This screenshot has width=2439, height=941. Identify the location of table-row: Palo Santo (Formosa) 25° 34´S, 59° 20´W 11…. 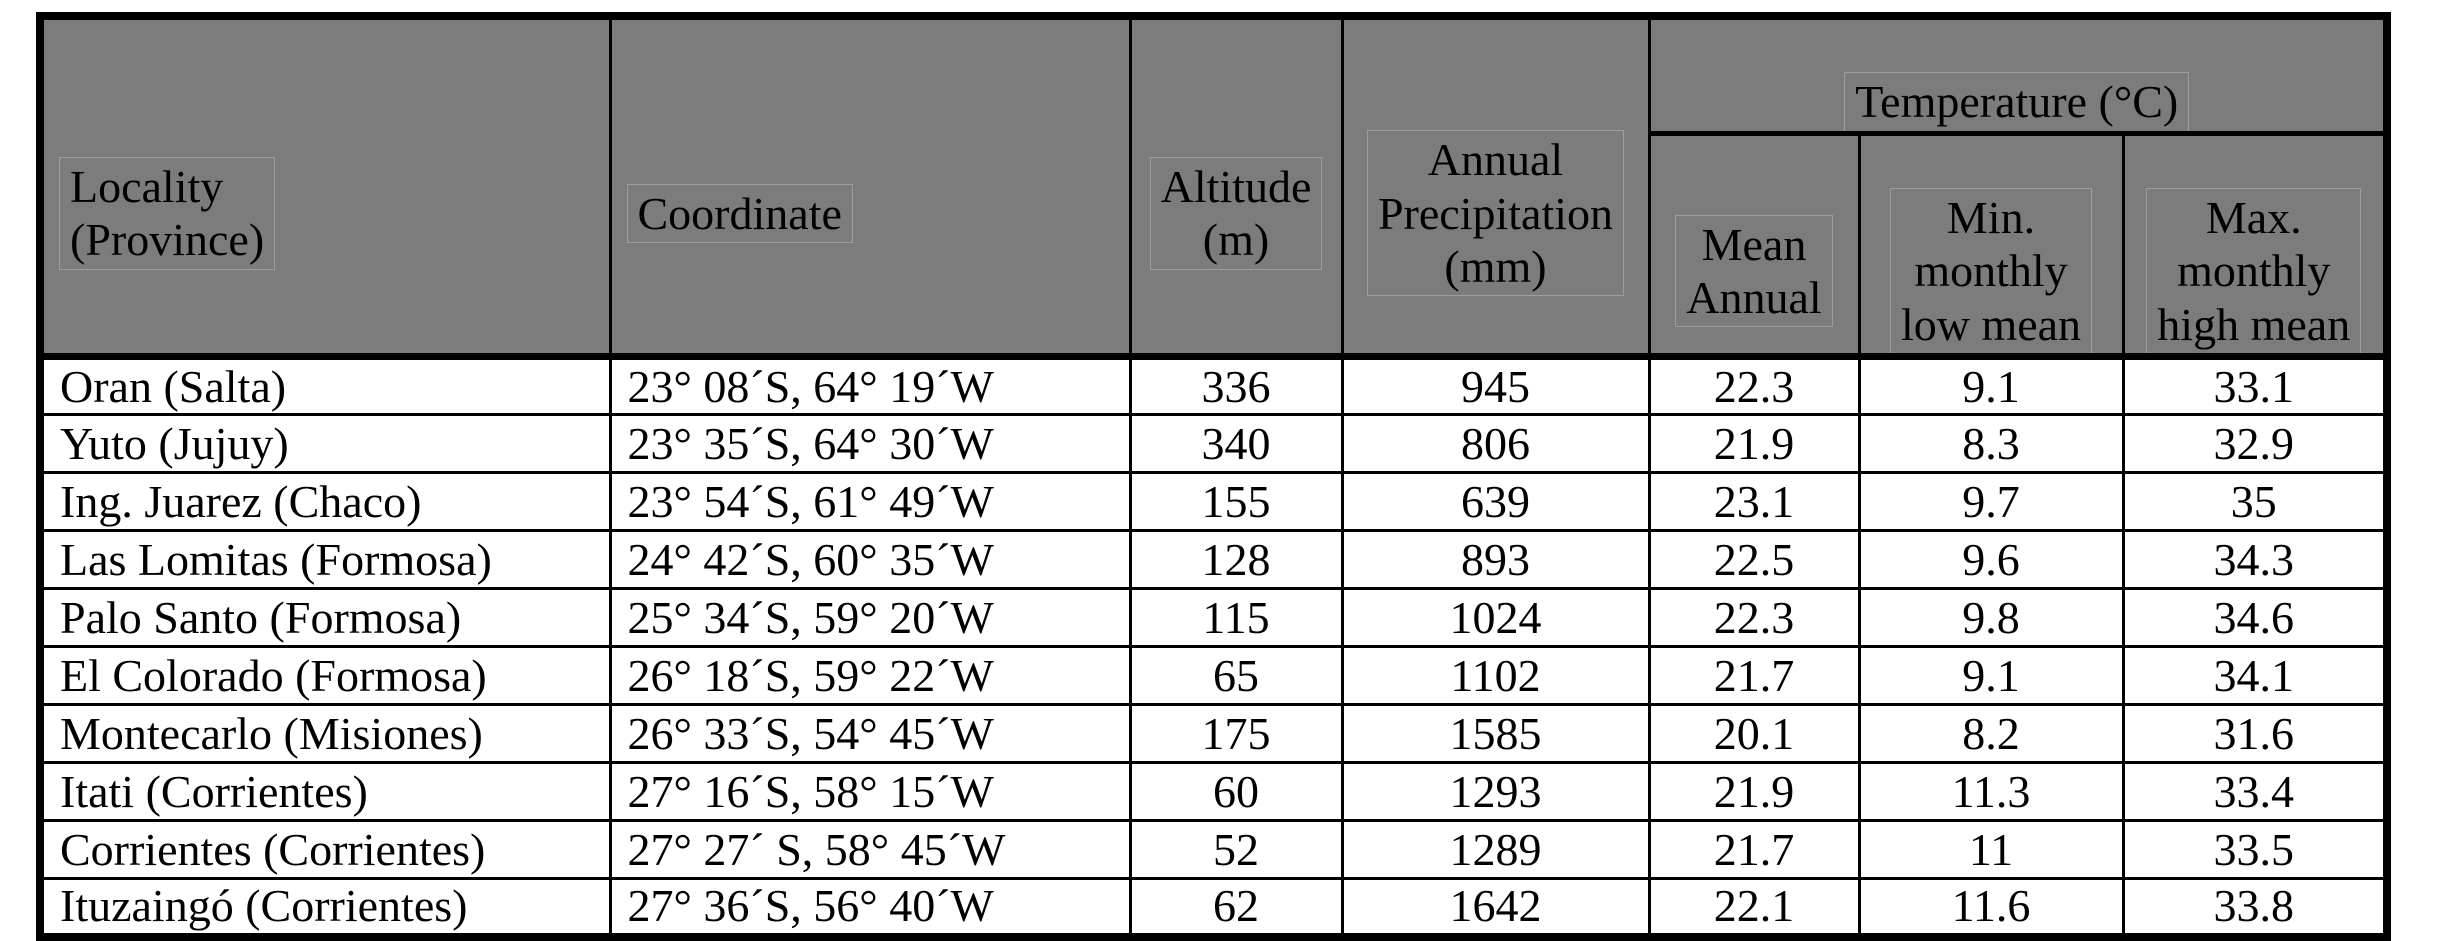
(1213, 618).